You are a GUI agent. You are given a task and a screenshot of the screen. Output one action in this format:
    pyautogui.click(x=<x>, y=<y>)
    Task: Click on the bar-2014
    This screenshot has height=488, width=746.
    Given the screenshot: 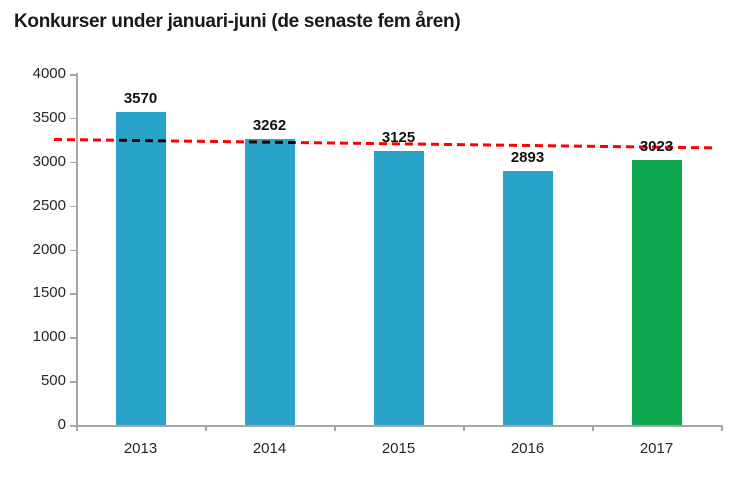 What is the action you would take?
    pyautogui.click(x=269, y=281)
    